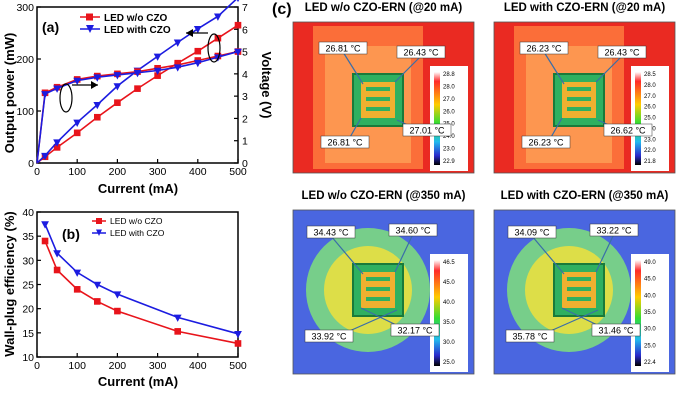 This screenshot has height=411, width=685. Describe the element at coordinates (77, 366) in the screenshot. I see `plot-b-xtick-label: 100` at that location.